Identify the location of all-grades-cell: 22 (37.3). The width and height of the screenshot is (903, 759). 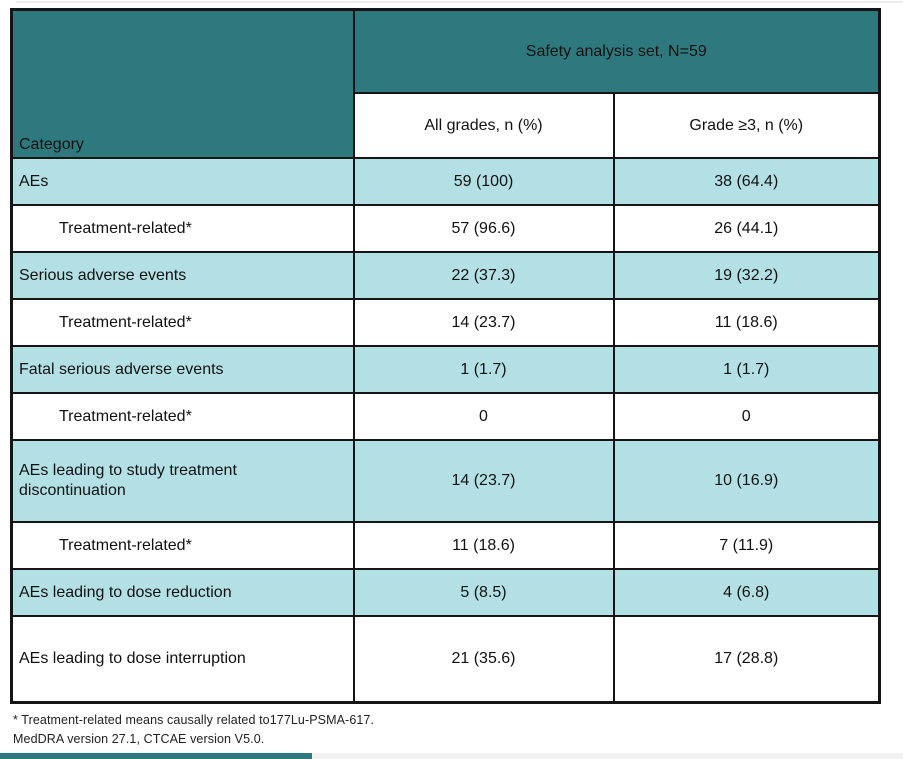
(483, 275).